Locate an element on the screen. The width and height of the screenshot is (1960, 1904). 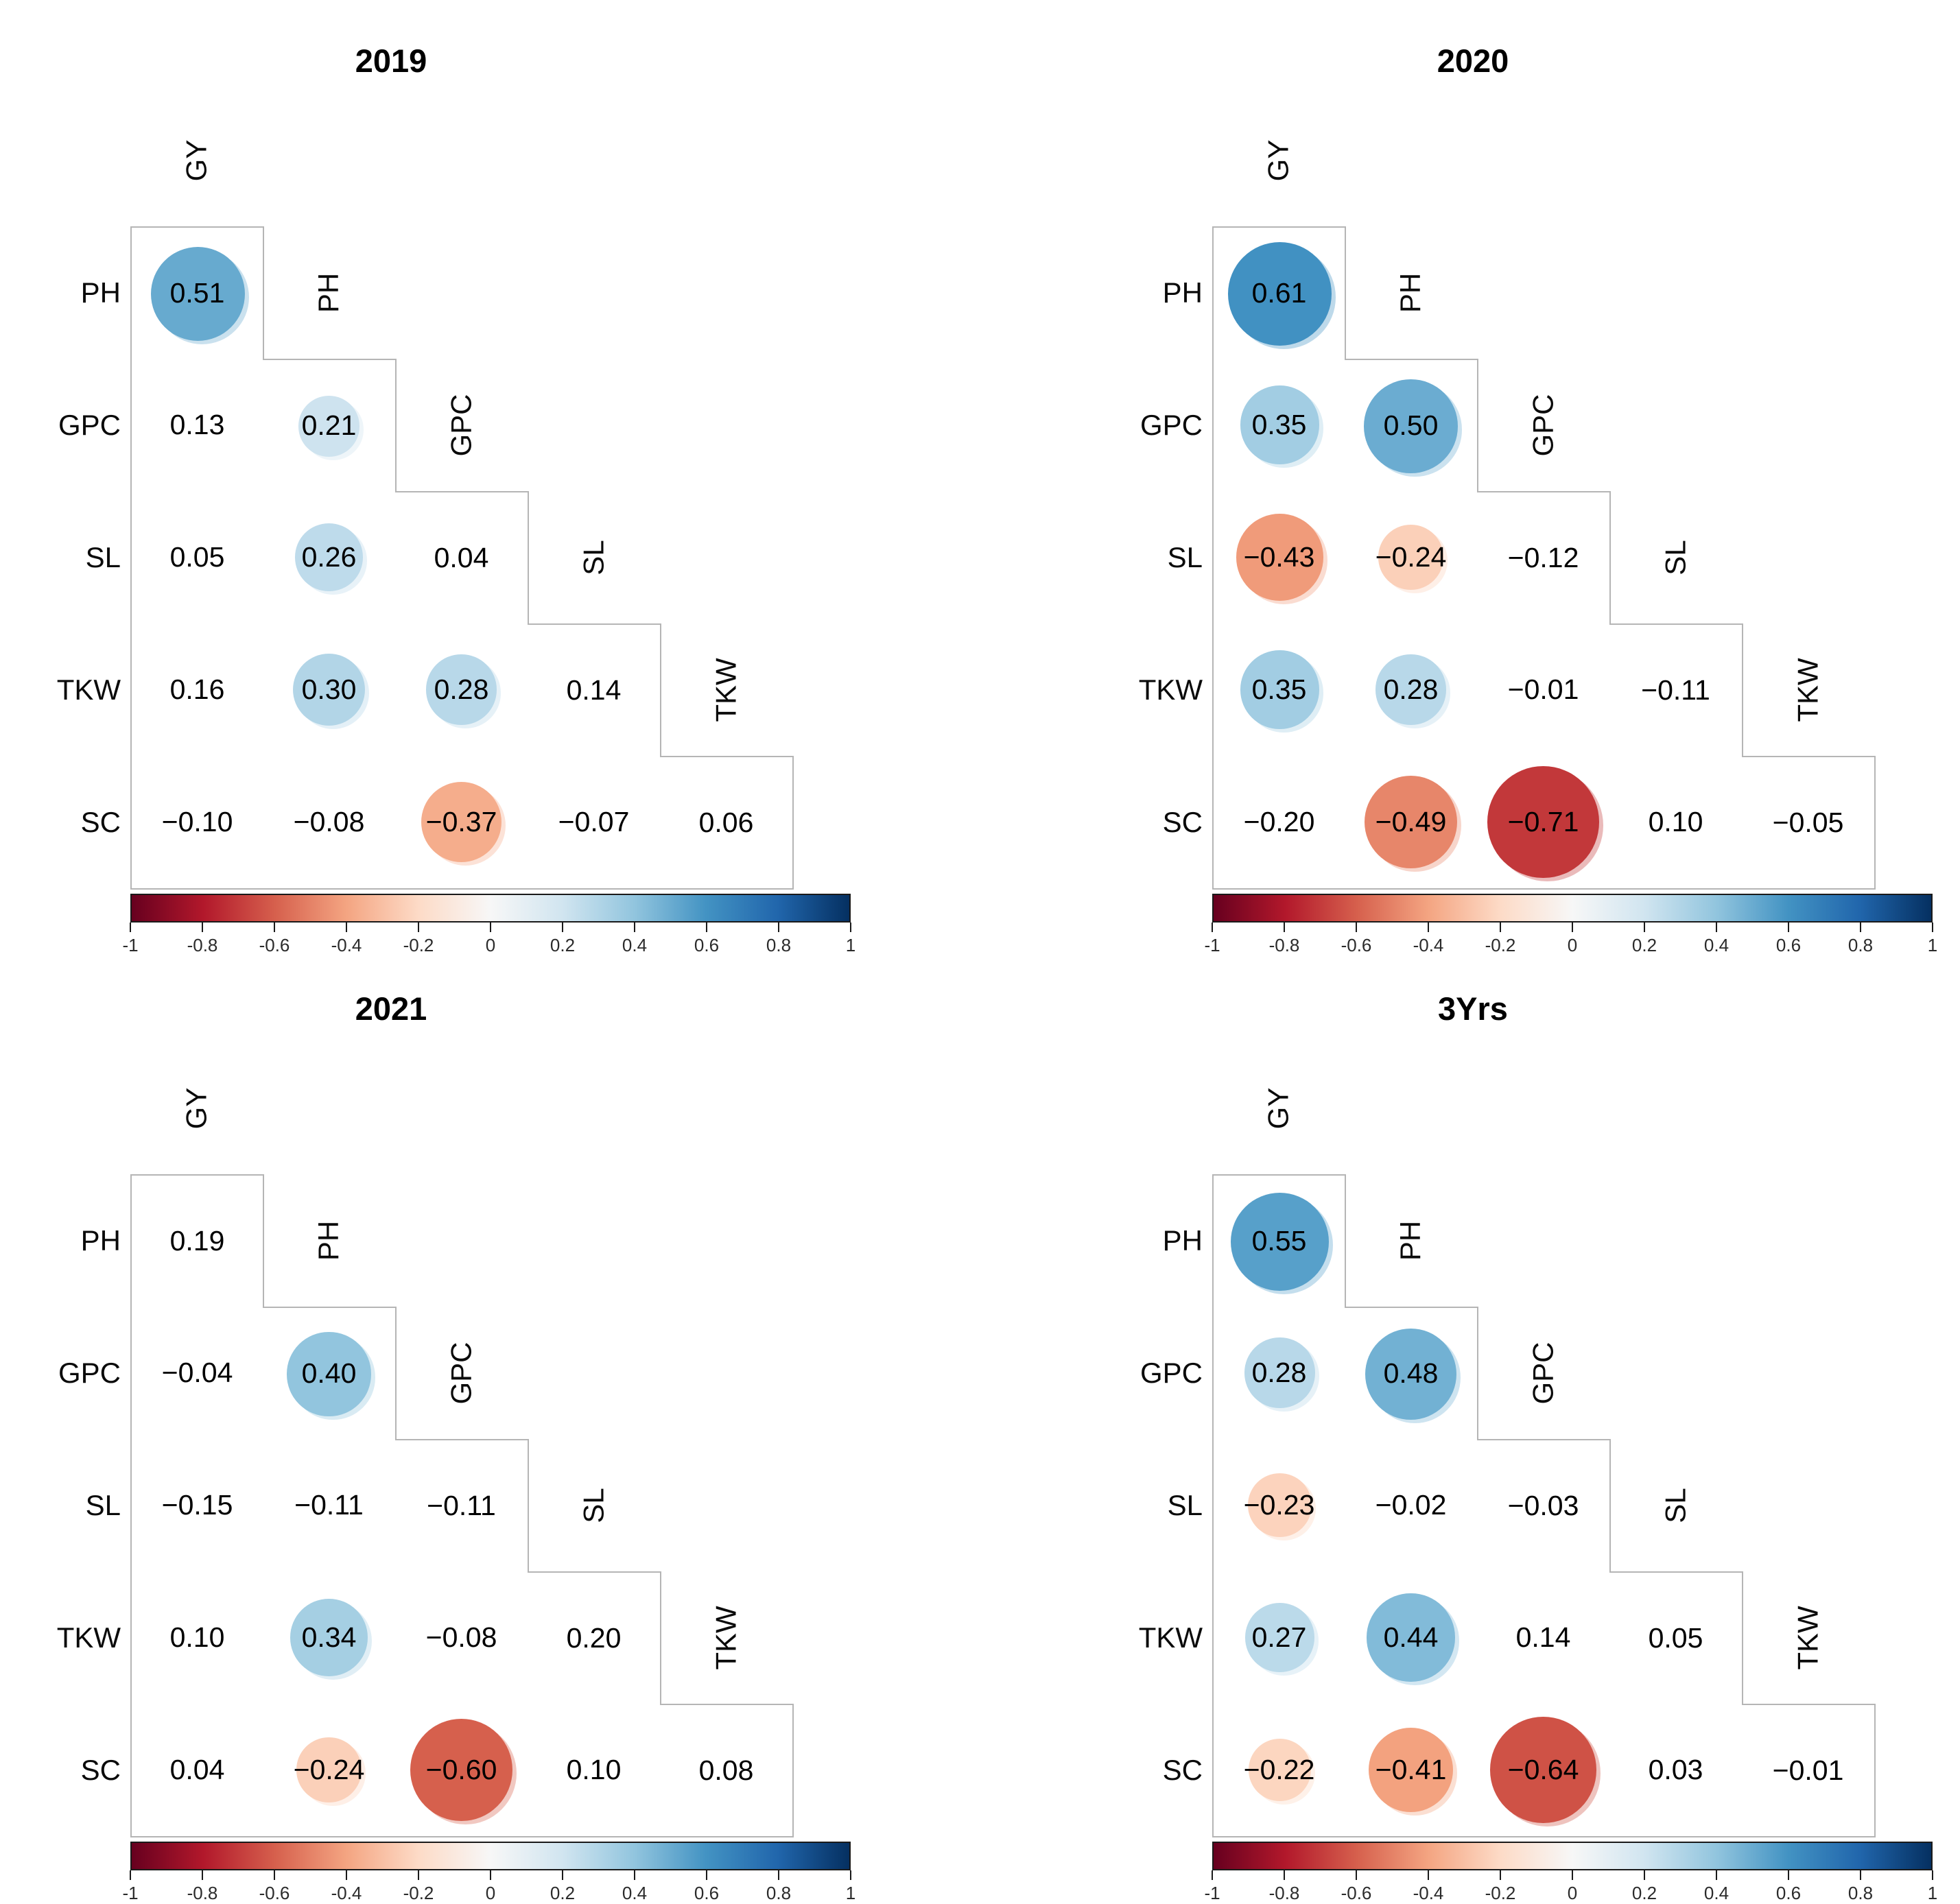
corr-cell-sc-tkw: −0.01 is located at coordinates (1809, 1771).